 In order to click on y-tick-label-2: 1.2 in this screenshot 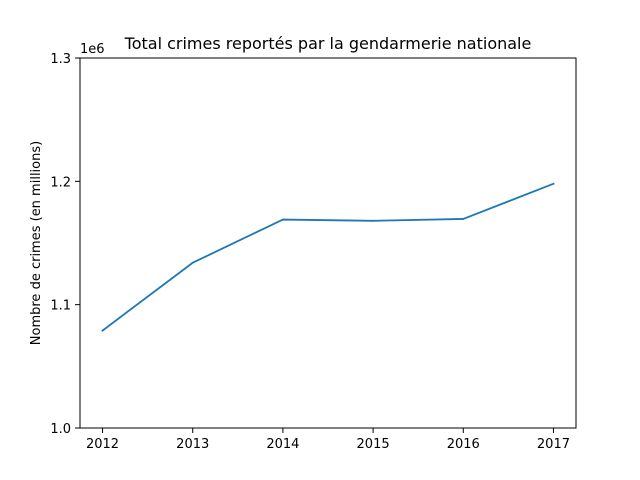, I will do `click(60, 182)`.